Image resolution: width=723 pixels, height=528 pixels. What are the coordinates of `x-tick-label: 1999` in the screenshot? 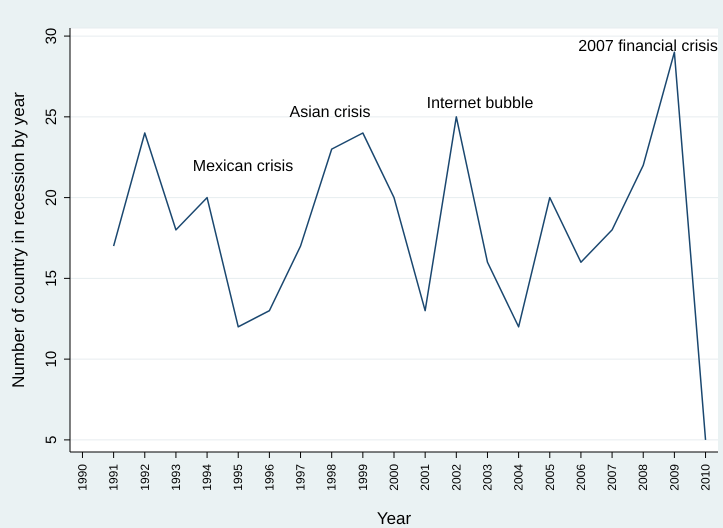 It's located at (363, 477).